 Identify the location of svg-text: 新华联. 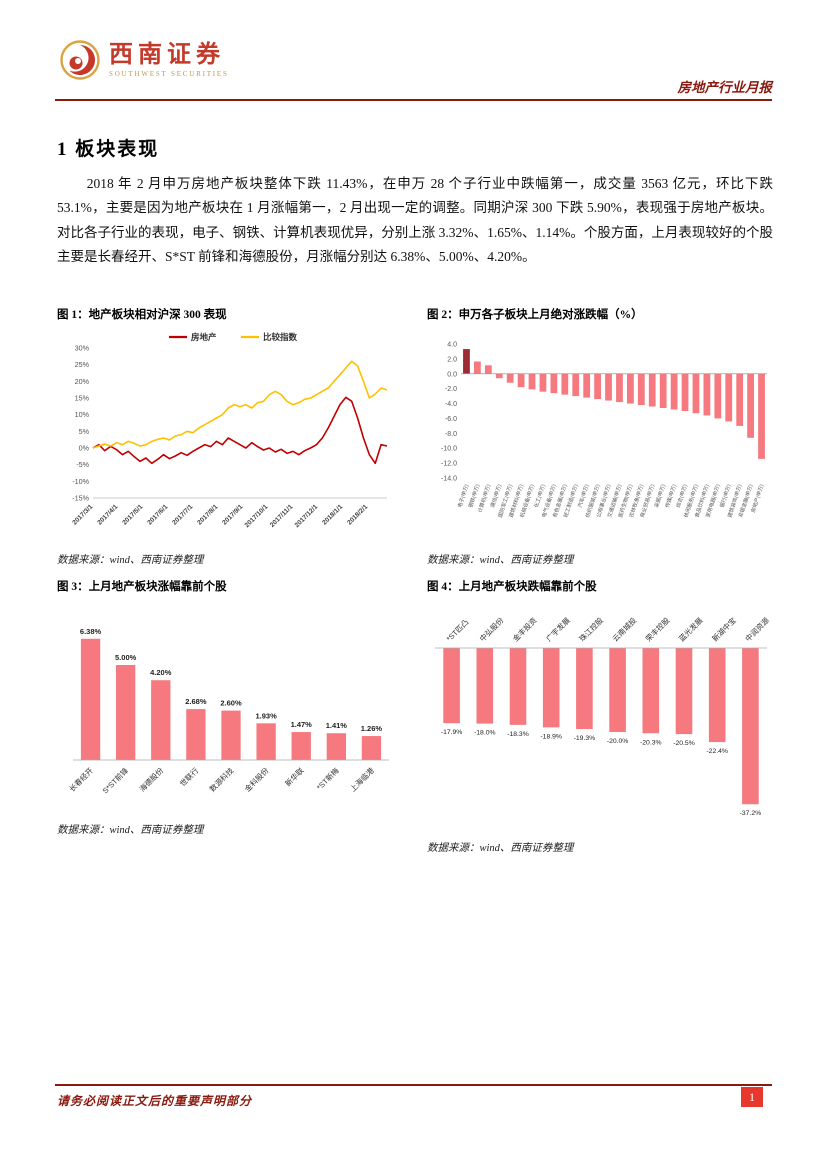
(294, 776).